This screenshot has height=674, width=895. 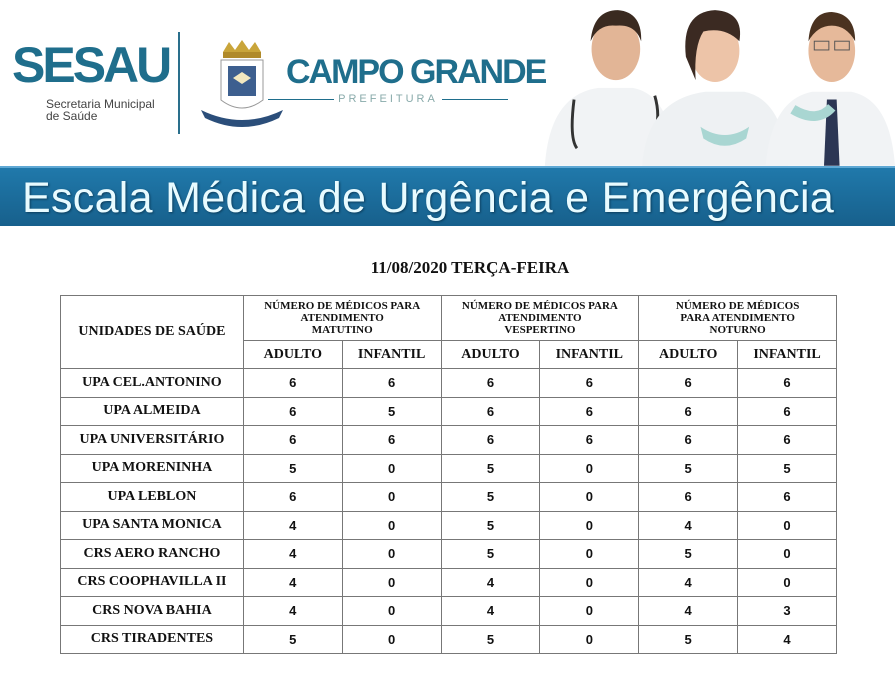 I want to click on unit-name: UPA UNIVERSITÁRIO, so click(x=152, y=440).